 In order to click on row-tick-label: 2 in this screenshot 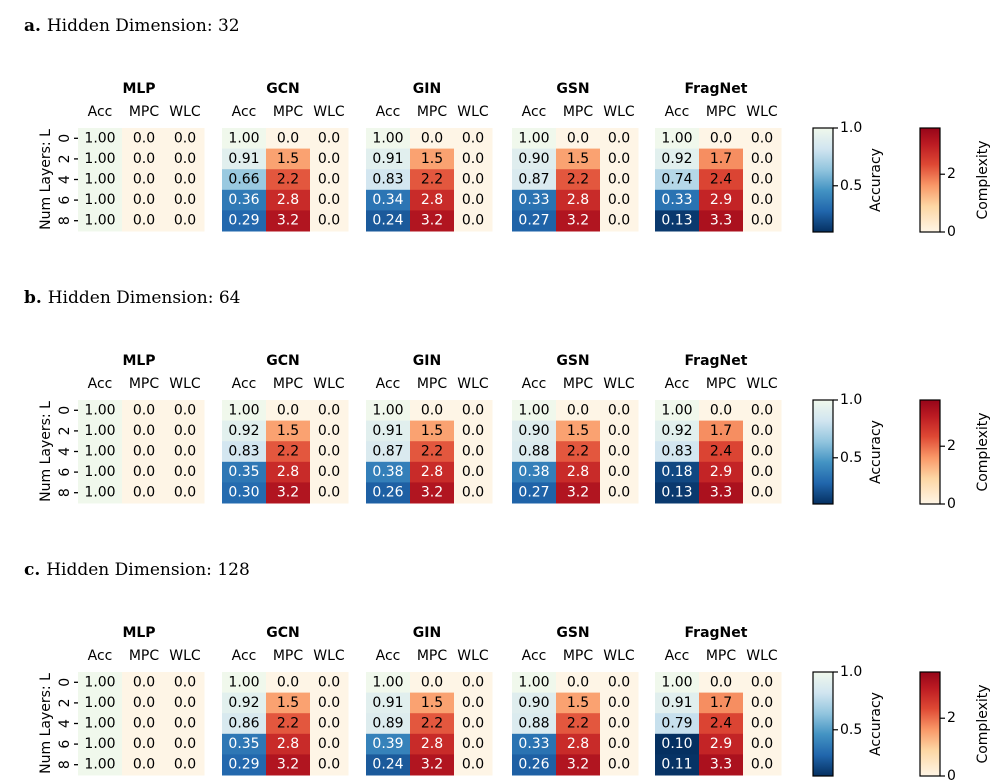, I will do `click(65, 430)`.